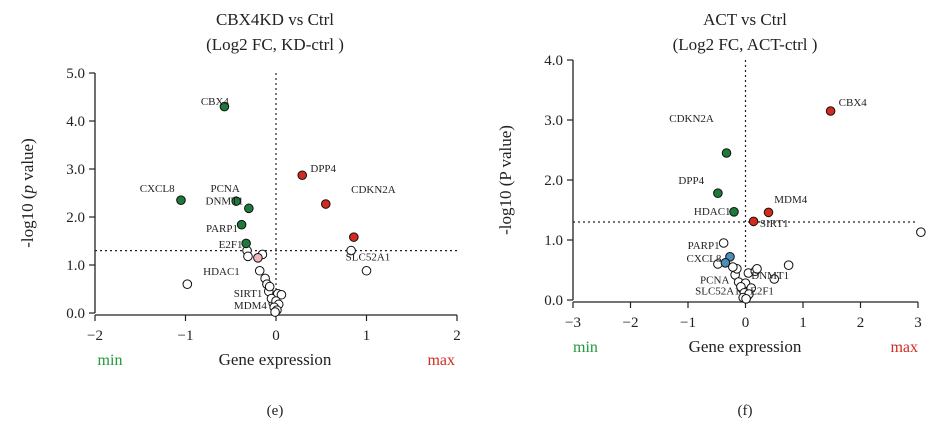  Describe the element at coordinates (27, 193) in the screenshot. I see `y-axis-label: -log10 (p value)` at that location.